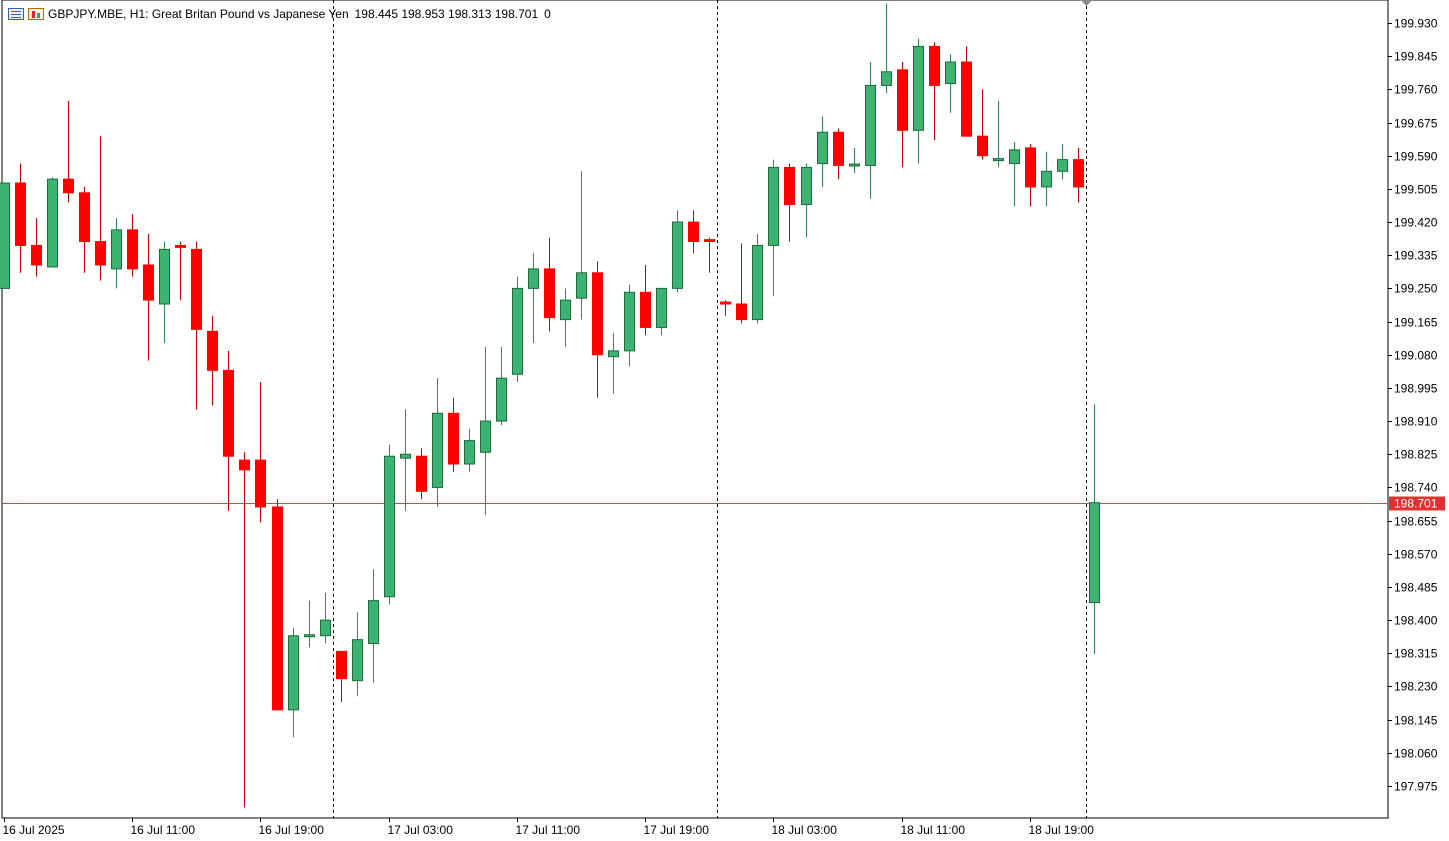 This screenshot has height=841, width=1449. Describe the element at coordinates (1416, 356) in the screenshot. I see `y-tick-label: 199.080` at that location.